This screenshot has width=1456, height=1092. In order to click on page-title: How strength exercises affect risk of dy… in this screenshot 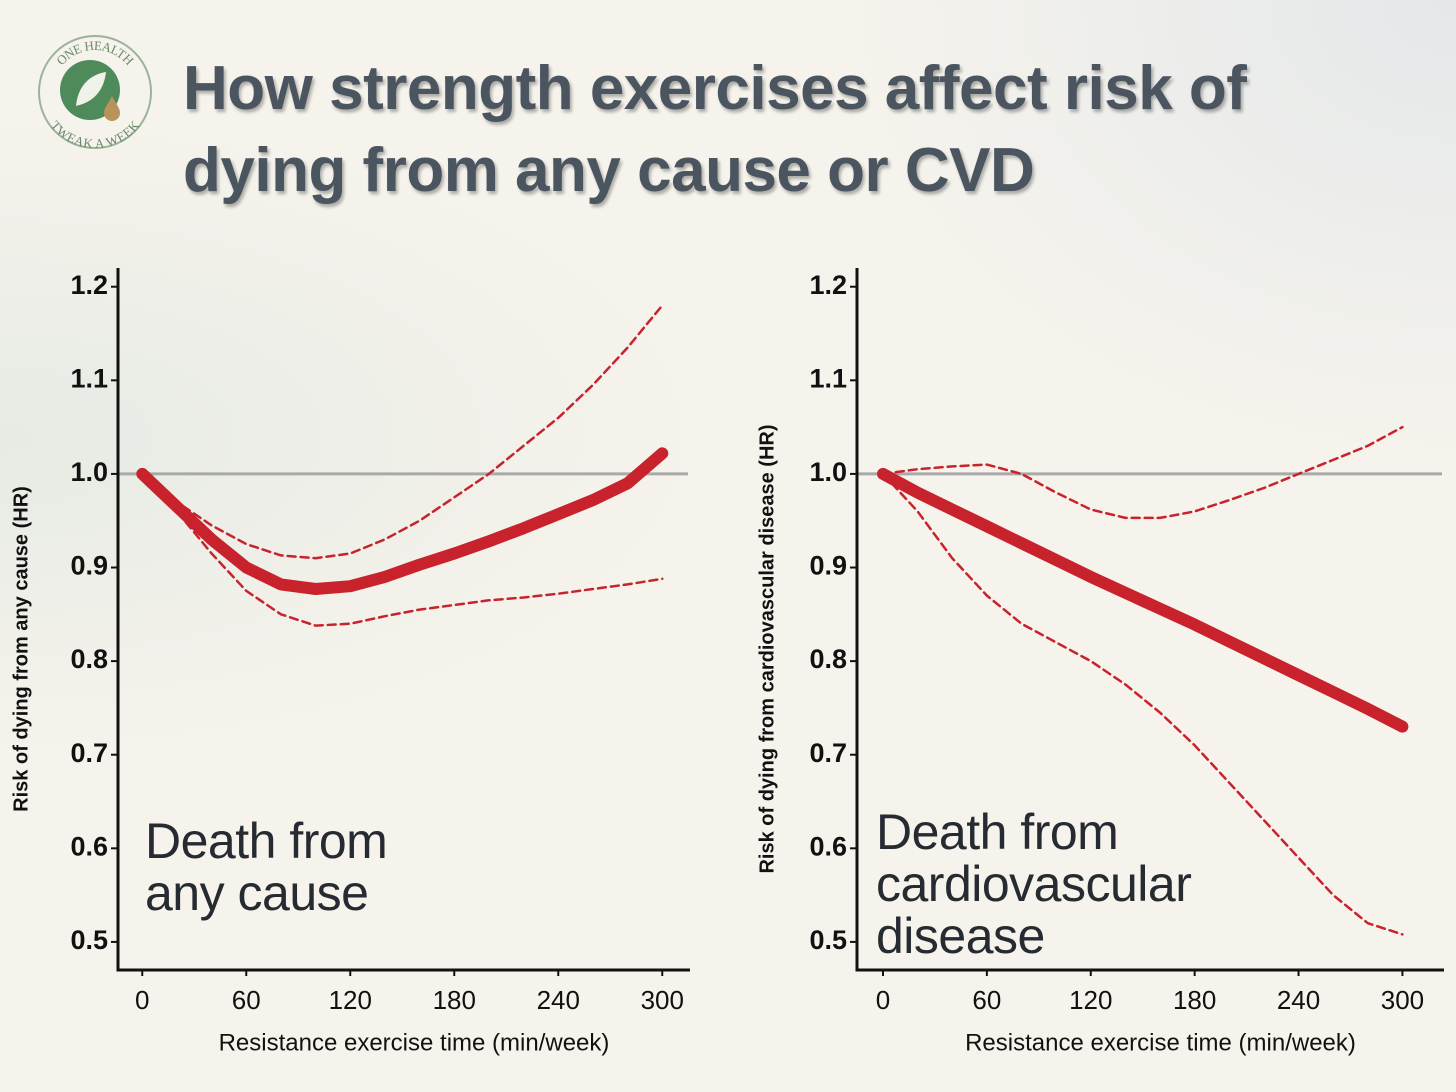, I will do `click(715, 129)`.